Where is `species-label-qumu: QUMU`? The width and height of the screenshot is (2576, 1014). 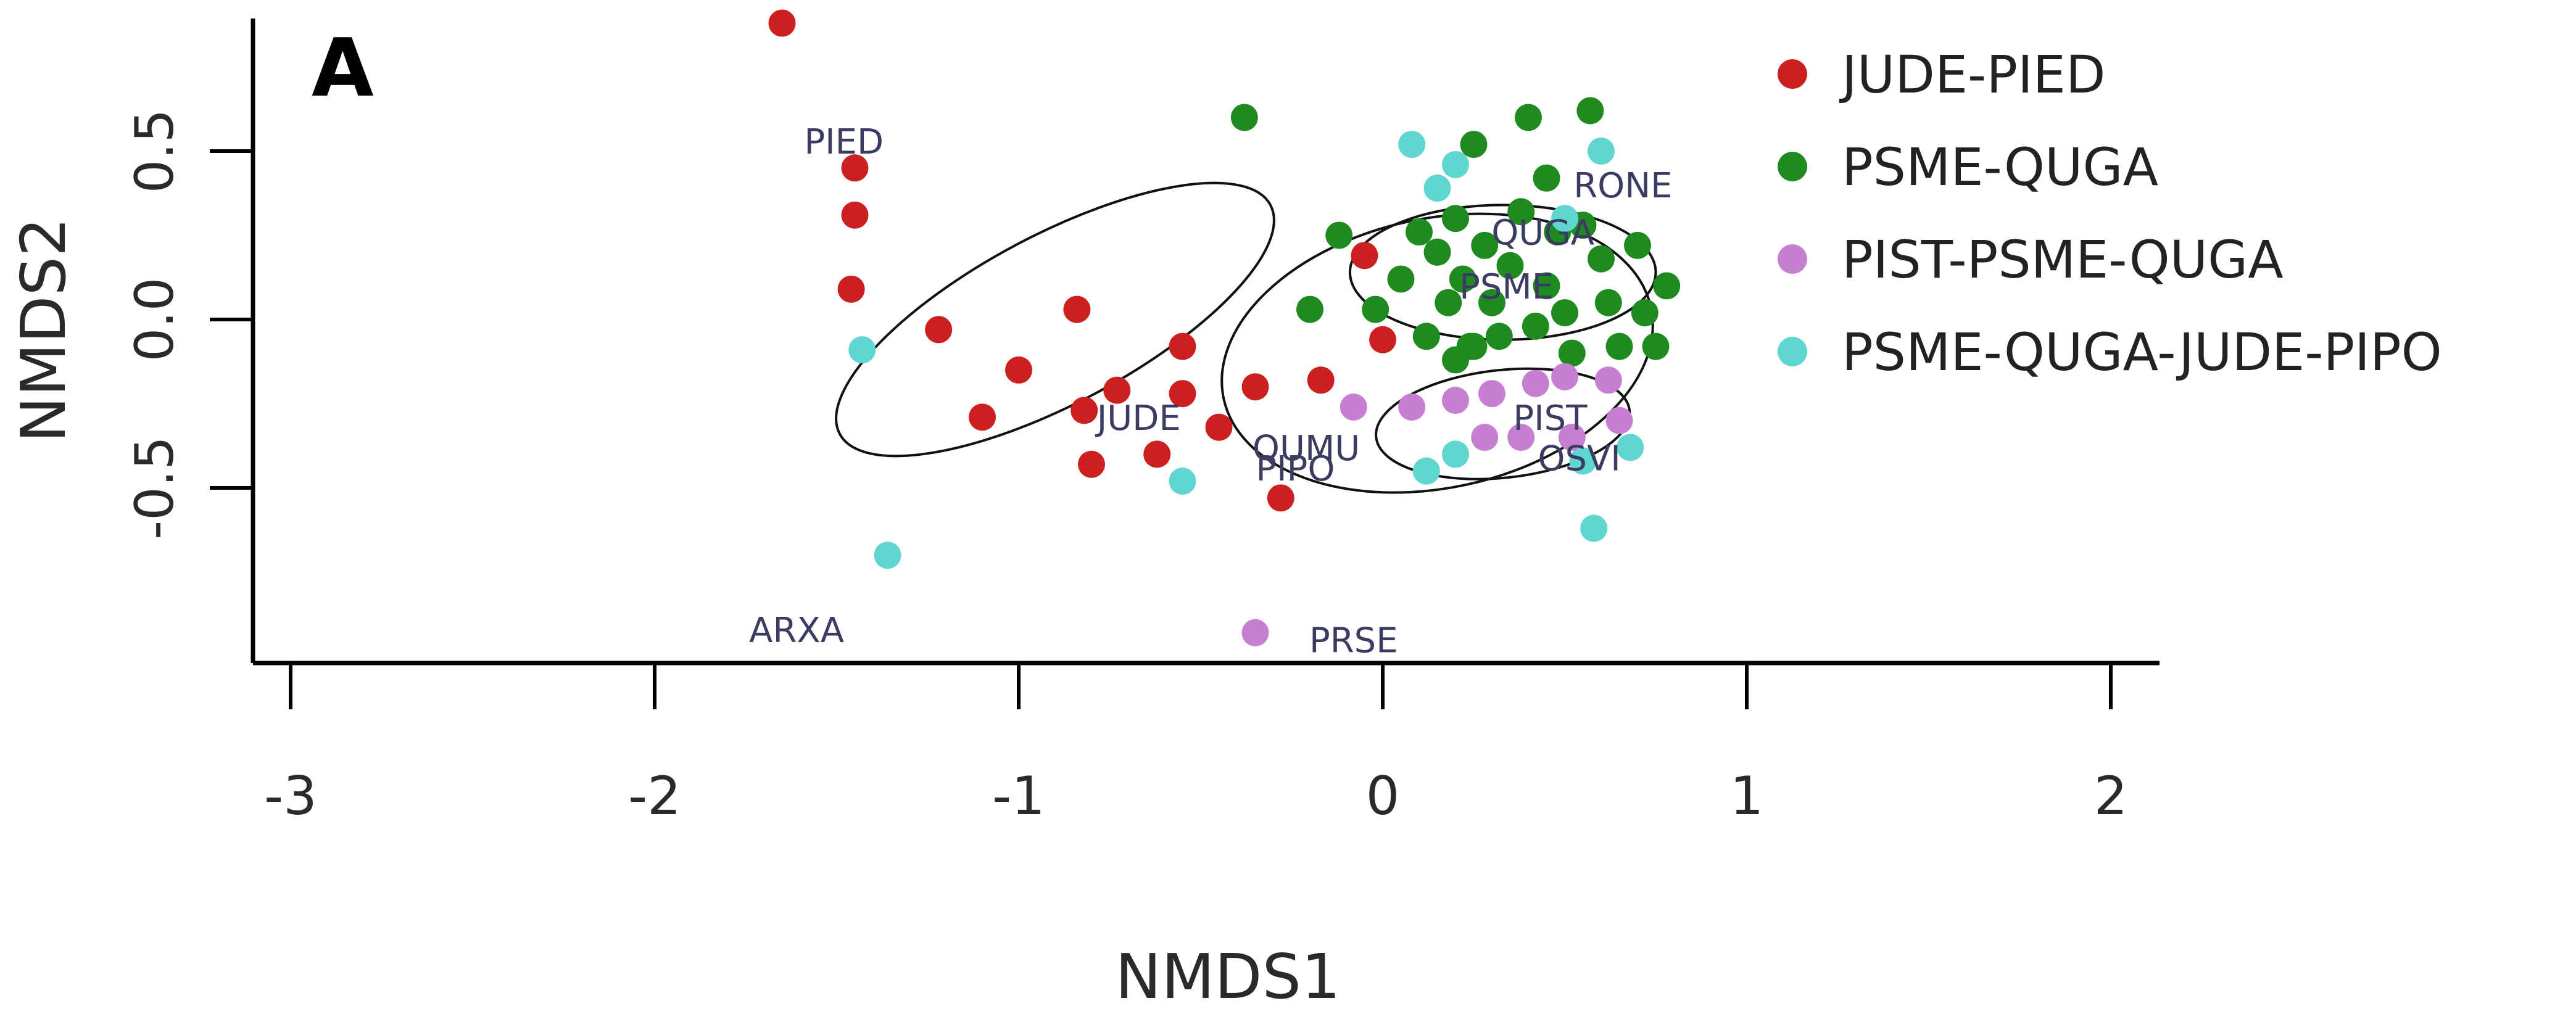
species-label-qumu: QUMU is located at coordinates (1307, 449).